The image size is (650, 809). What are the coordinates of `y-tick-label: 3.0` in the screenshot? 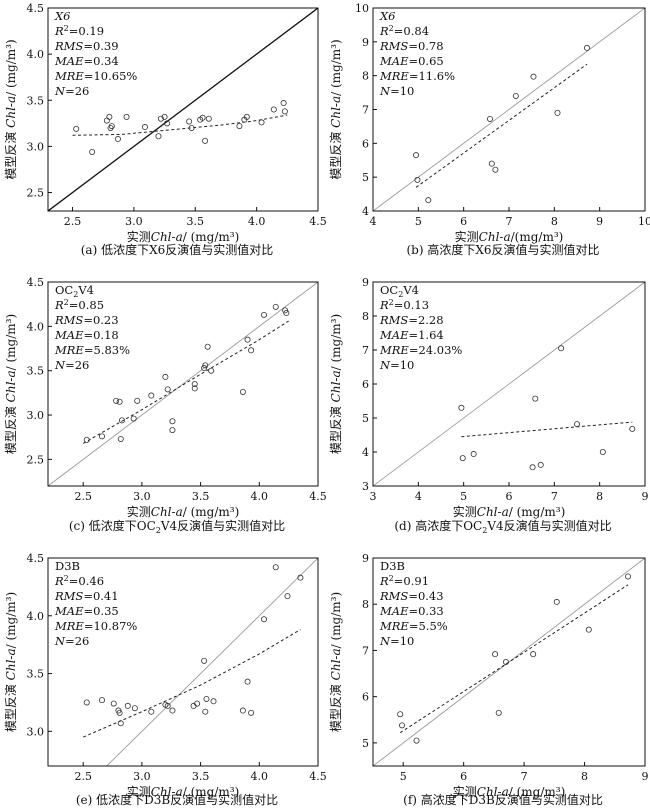 It's located at (36, 415).